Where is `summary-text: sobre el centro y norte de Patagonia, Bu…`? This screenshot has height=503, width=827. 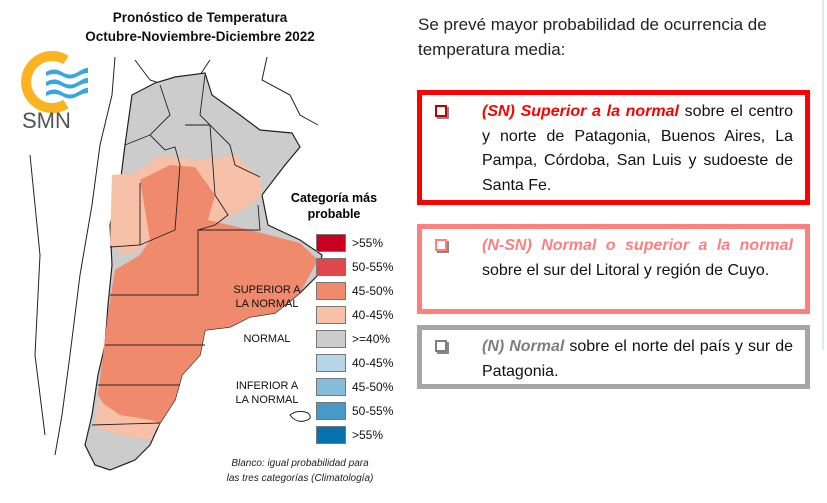
summary-text: sobre el centro y norte de Patagonia, Bu… is located at coordinates (637, 148).